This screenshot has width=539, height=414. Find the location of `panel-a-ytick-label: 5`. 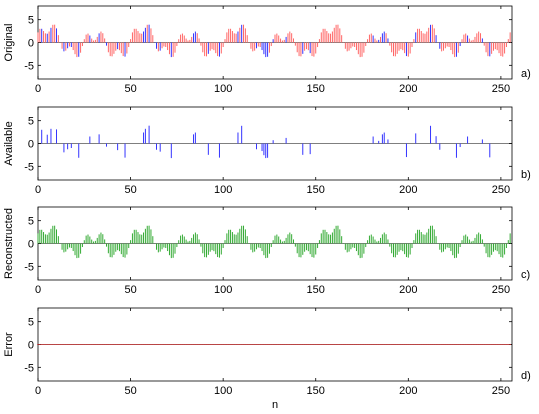

panel-a-ytick-label: 5 is located at coordinates (31, 21).